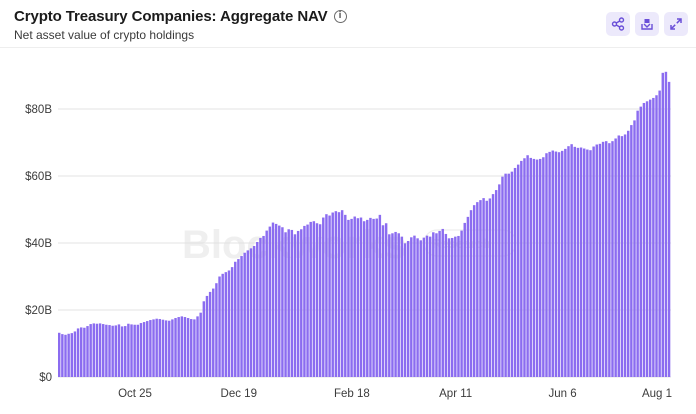  Describe the element at coordinates (618, 24) in the screenshot. I see `share-button` at that location.